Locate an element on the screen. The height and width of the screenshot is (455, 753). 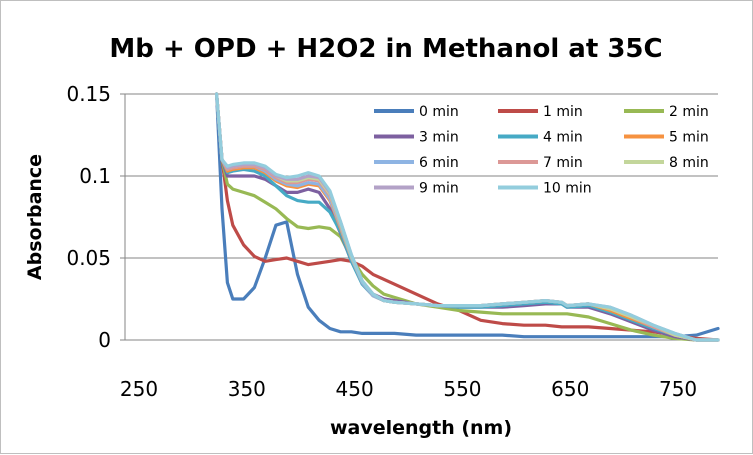
legend-label: 7 min is located at coordinates (563, 163).